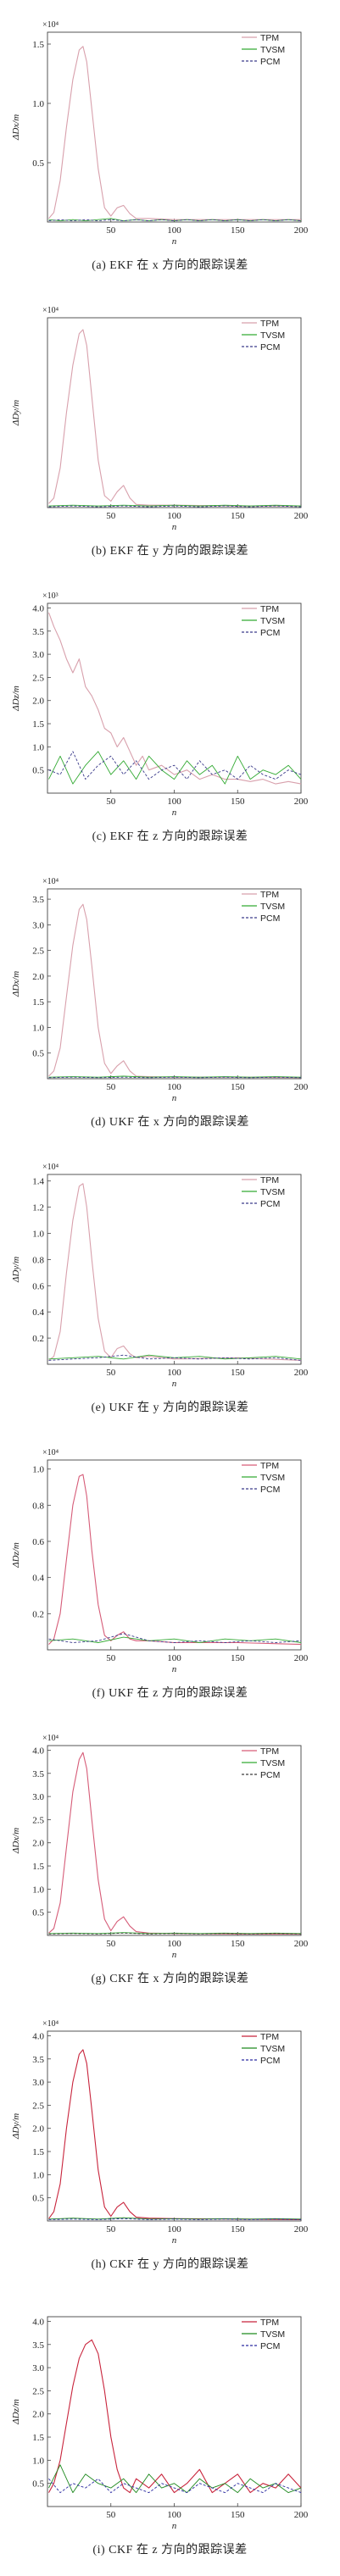 Image resolution: width=340 pixels, height=2576 pixels. I want to click on figure-caption: (a) EKF 在 x 方向的跟踪误差, so click(170, 265).